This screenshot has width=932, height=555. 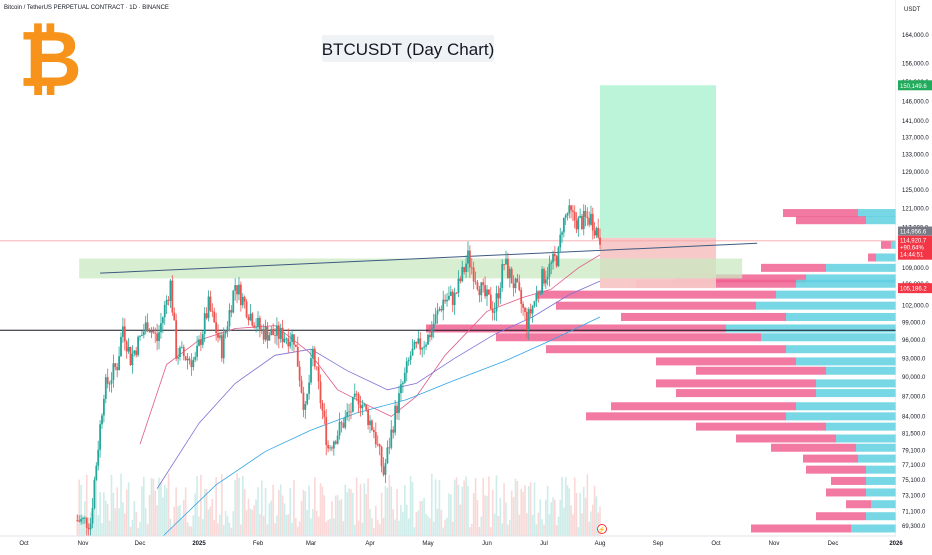 What do you see at coordinates (448, 543) in the screenshot?
I see `time-axis` at bounding box center [448, 543].